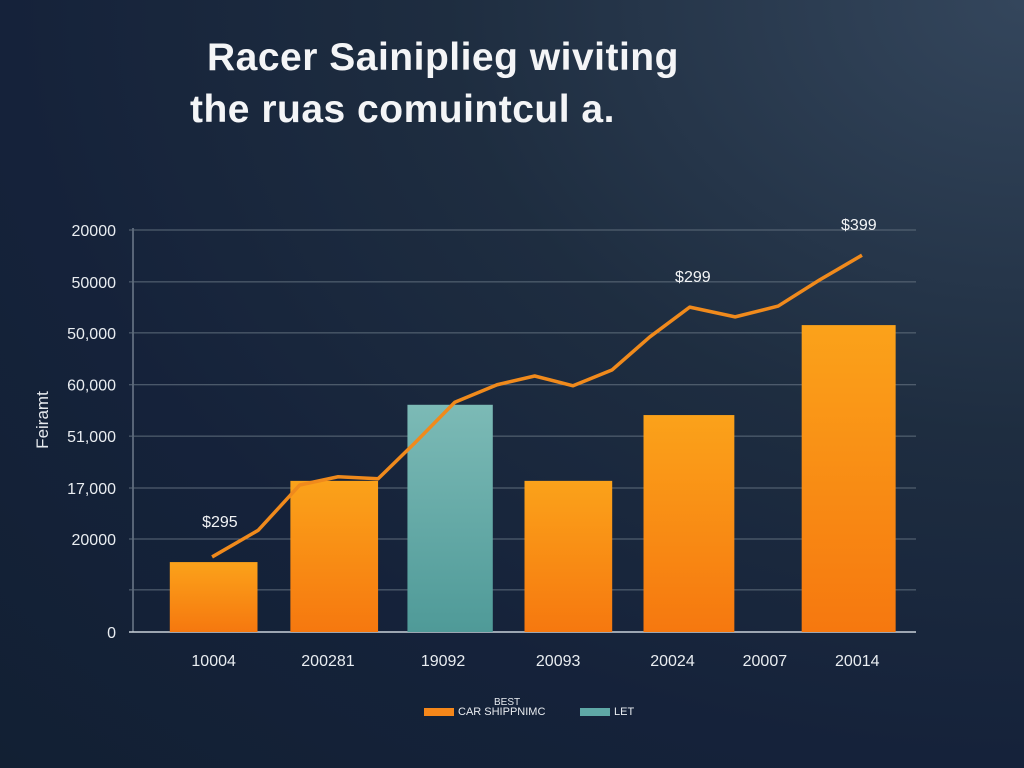 This screenshot has height=768, width=1024. Describe the element at coordinates (91, 386) in the screenshot. I see `y-tick-label: 60,000` at that location.